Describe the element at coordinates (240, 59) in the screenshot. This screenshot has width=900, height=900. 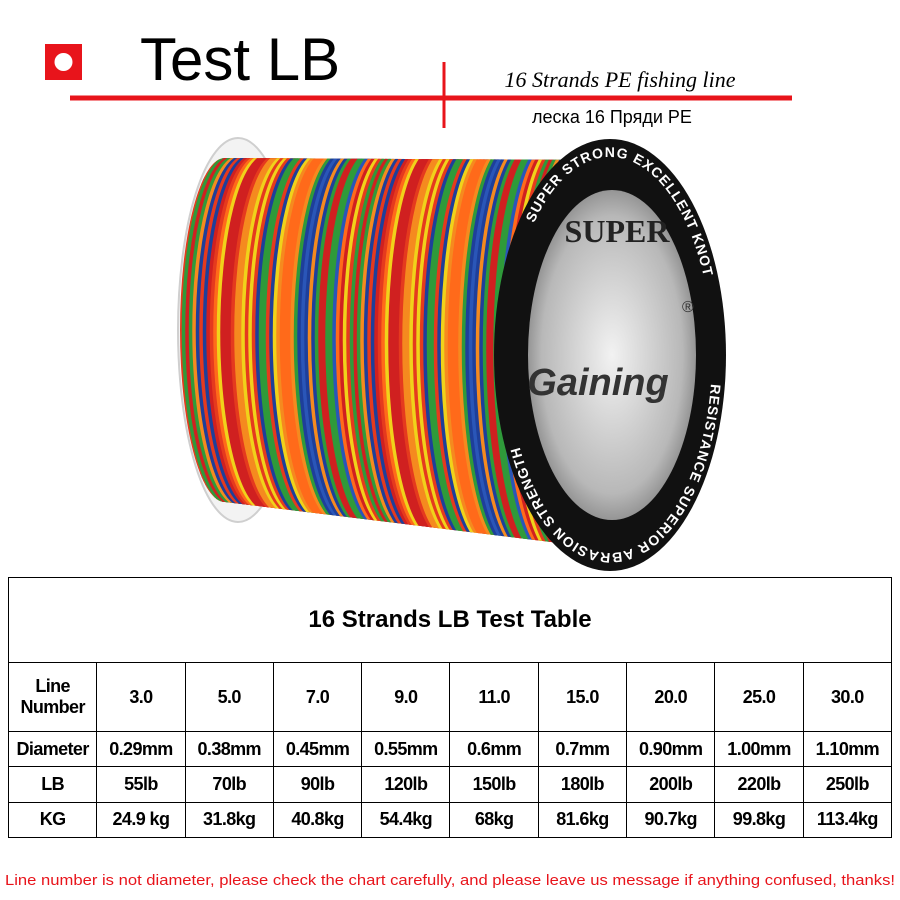
I see `page-title: Test LB` at that location.